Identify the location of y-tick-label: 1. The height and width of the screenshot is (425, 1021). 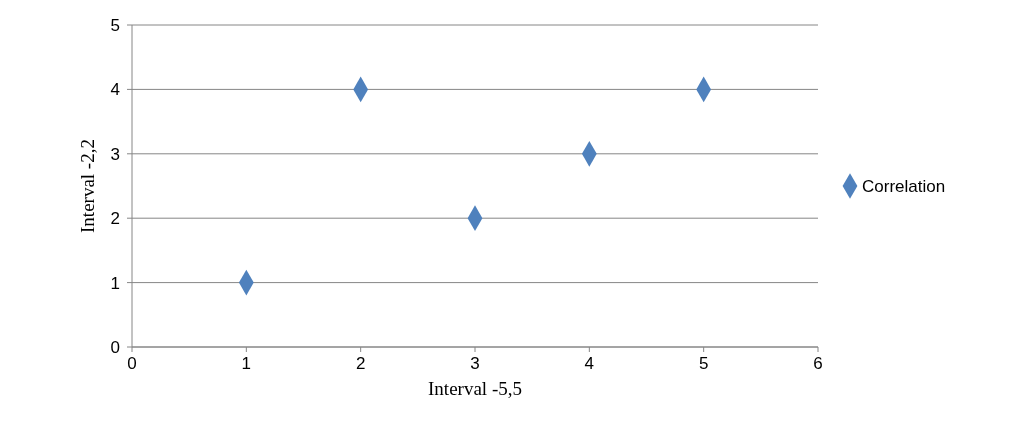
(115, 283).